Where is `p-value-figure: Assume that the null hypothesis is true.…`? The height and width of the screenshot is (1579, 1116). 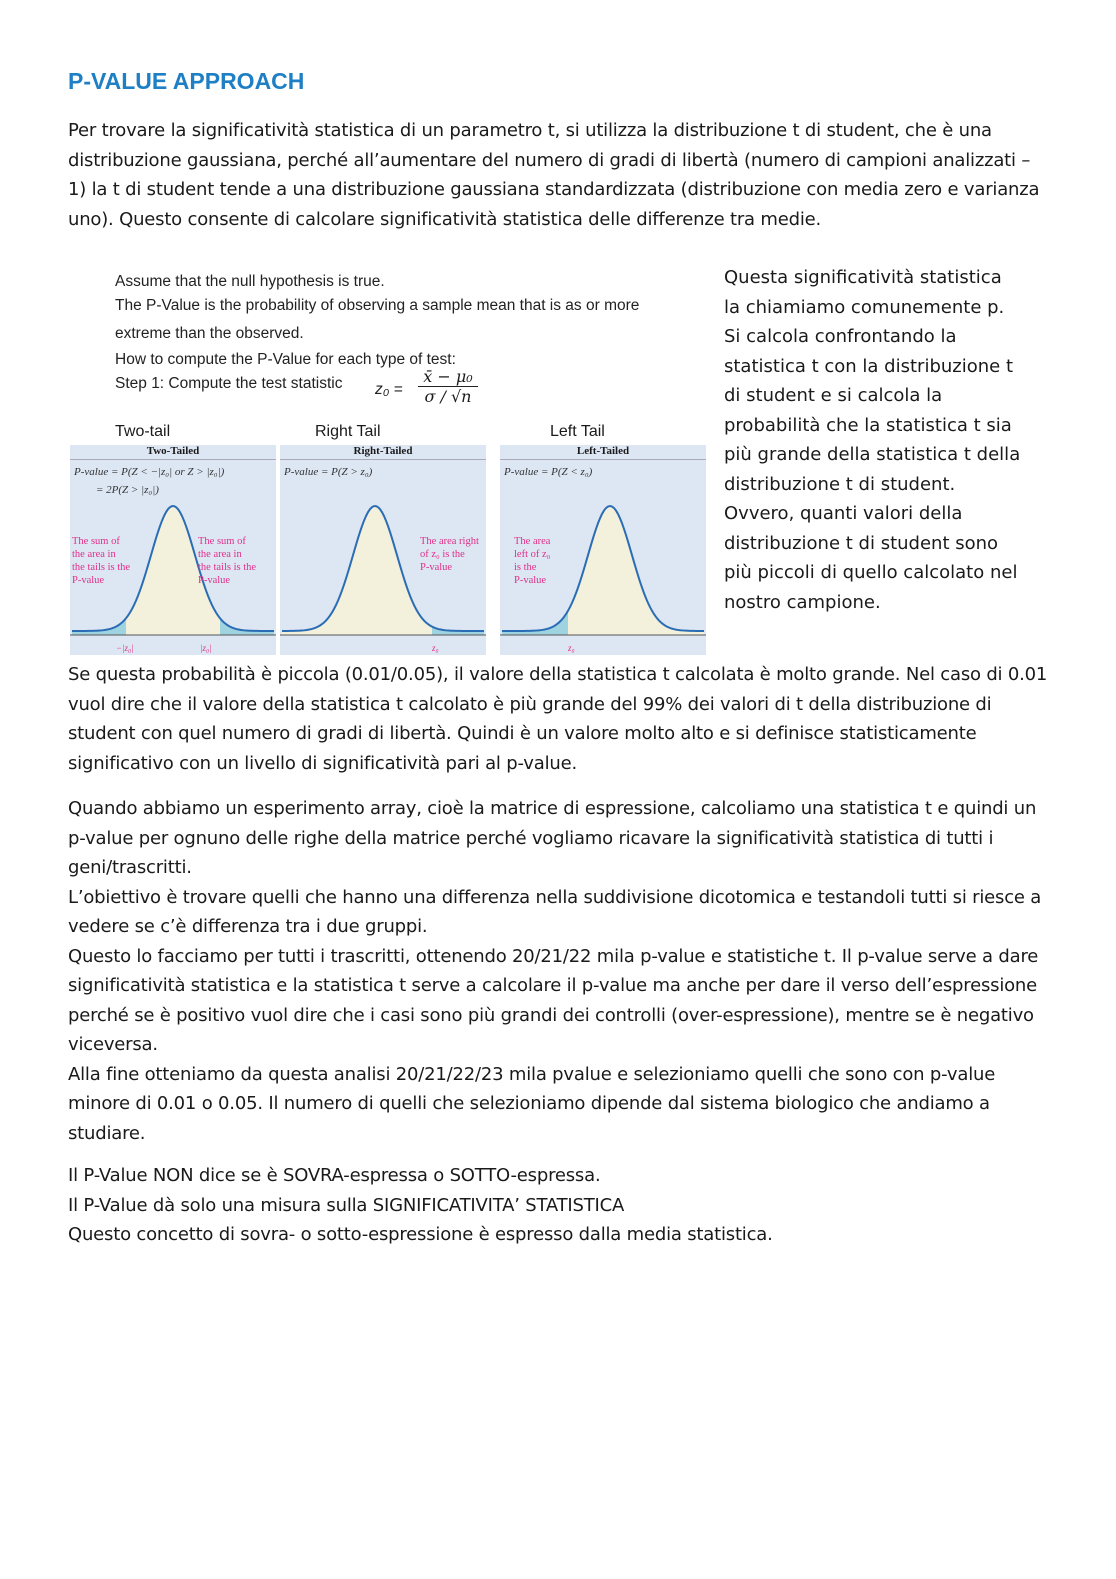
p-value-figure: Assume that the null hypothesis is true.… is located at coordinates (390, 461).